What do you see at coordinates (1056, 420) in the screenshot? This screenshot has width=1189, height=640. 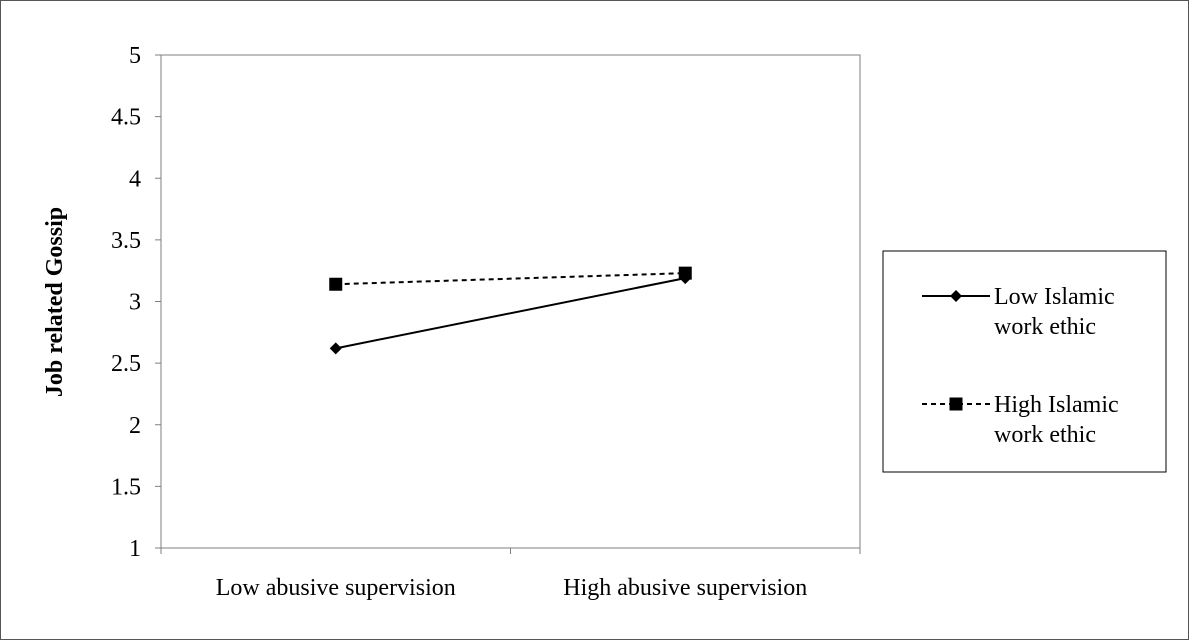 I see `legend-label-2: High Islamic work ethic` at bounding box center [1056, 420].